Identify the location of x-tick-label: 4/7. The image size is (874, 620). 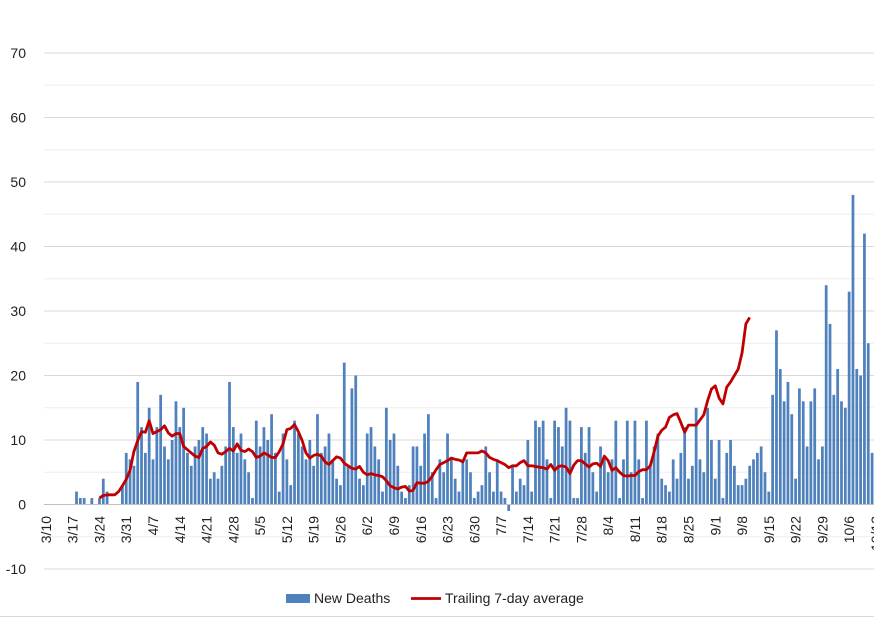
(153, 526).